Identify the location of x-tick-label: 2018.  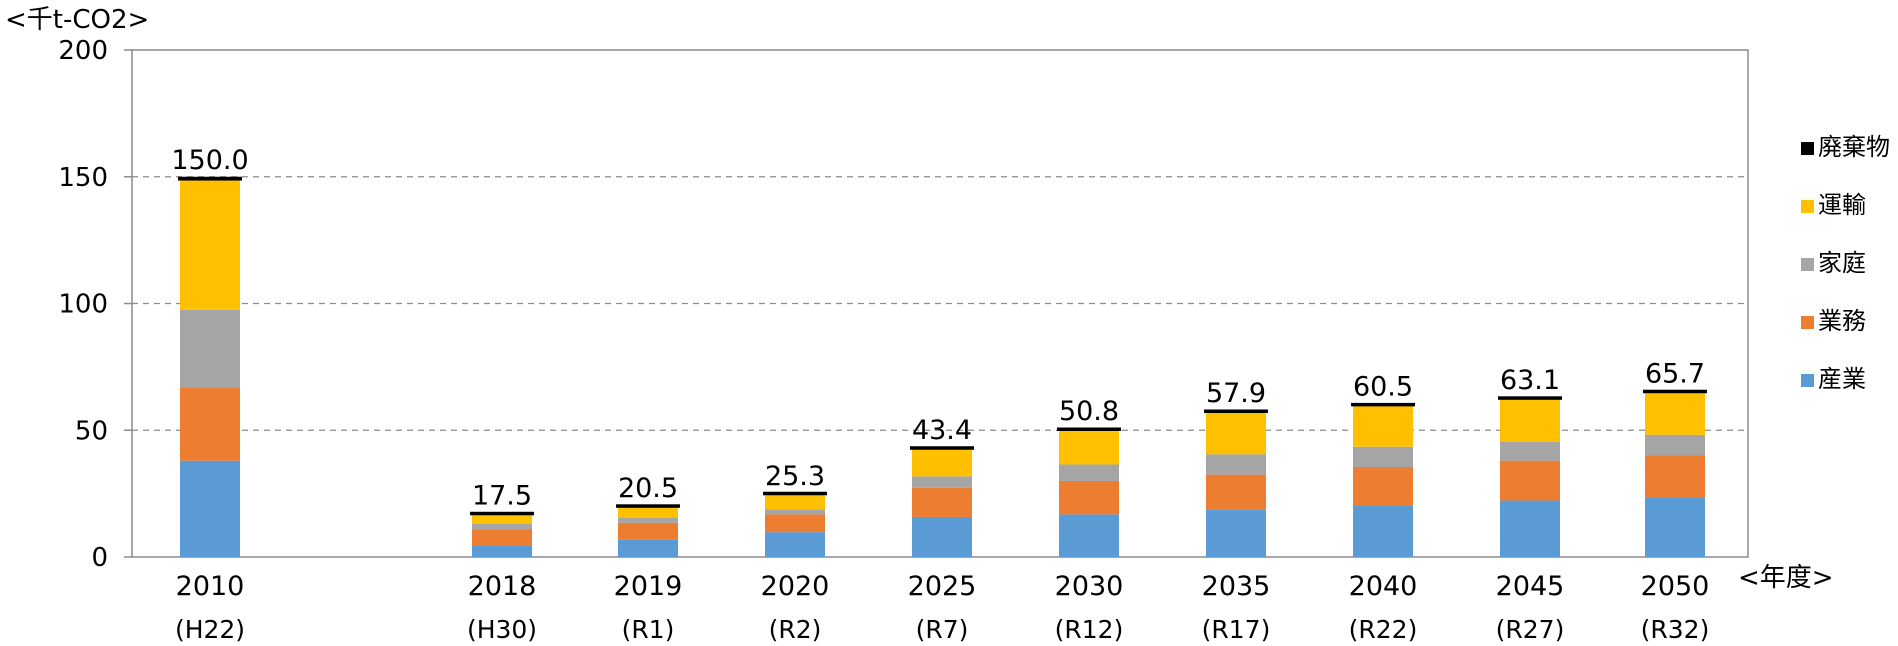
(502, 586).